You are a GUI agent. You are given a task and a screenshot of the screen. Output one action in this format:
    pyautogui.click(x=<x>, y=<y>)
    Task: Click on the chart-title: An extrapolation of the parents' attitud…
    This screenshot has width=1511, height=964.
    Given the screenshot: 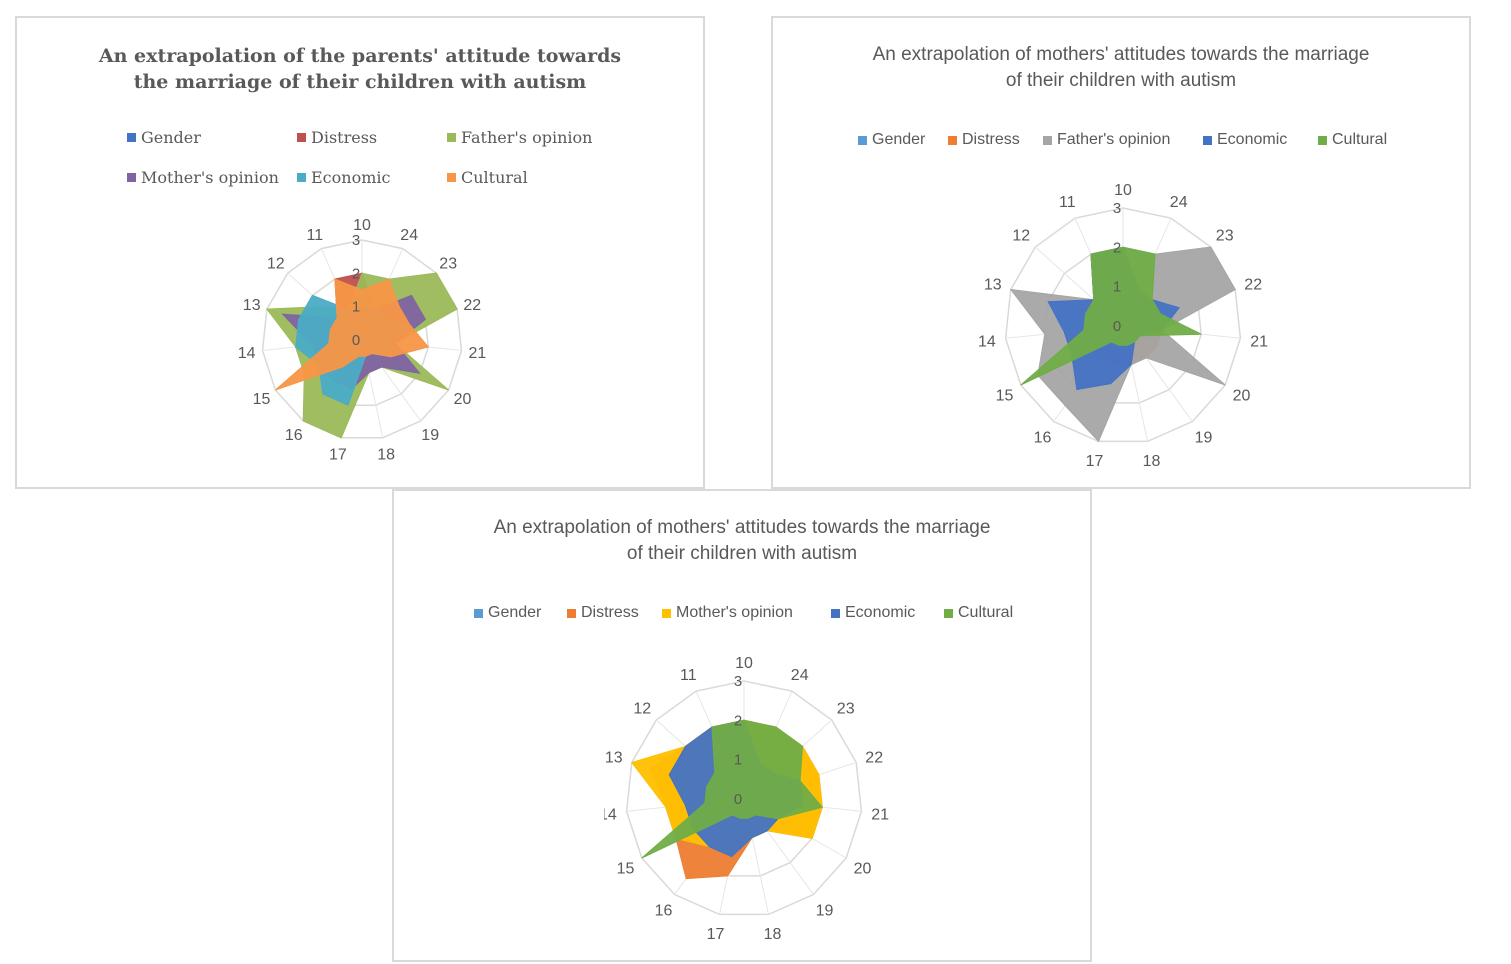 What is the action you would take?
    pyautogui.click(x=360, y=69)
    